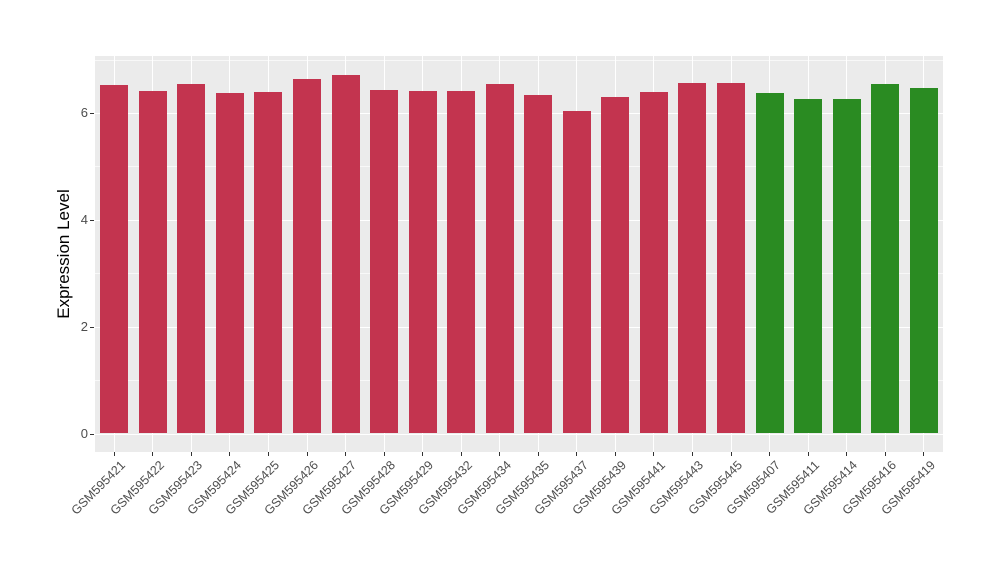  What do you see at coordinates (846, 266) in the screenshot?
I see `bar-GSM595414` at bounding box center [846, 266].